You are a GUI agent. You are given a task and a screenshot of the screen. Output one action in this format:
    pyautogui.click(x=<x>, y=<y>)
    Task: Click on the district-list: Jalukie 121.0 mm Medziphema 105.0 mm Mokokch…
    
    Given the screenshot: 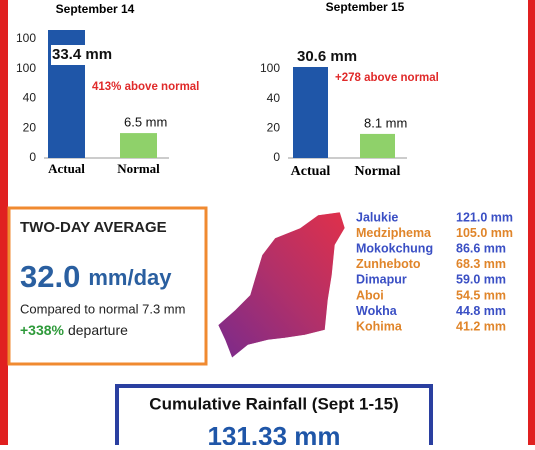 What is the action you would take?
    pyautogui.click(x=434, y=271)
    